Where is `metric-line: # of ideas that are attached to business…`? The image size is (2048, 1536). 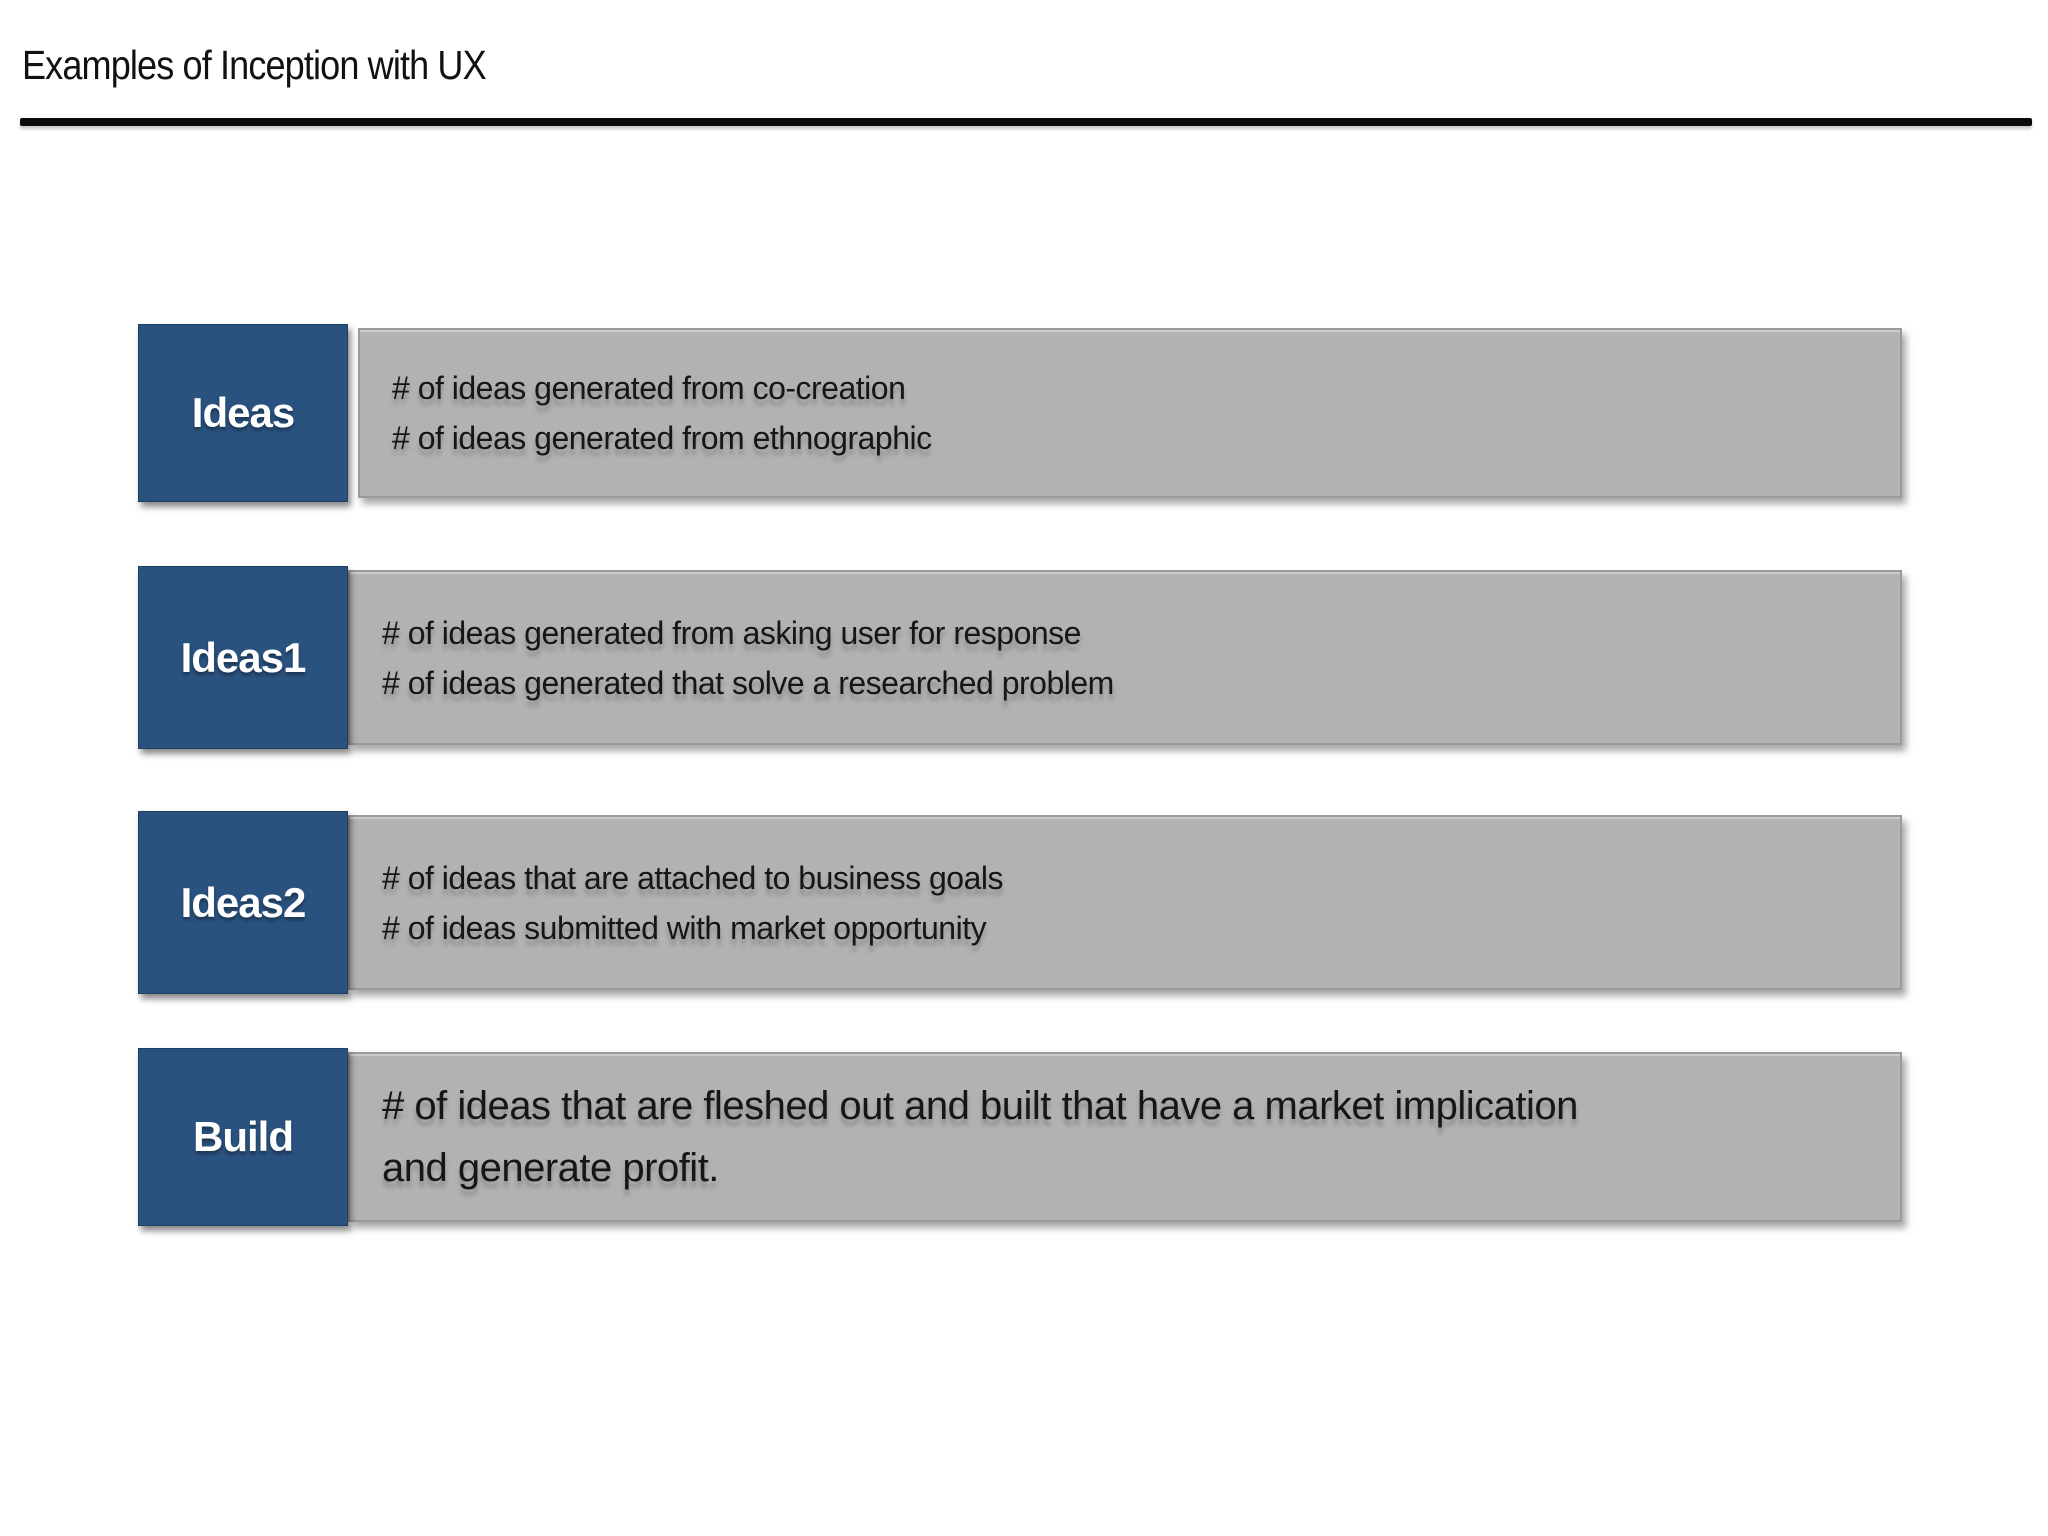
metric-line: # of ideas that are attached to business… is located at coordinates (692, 877).